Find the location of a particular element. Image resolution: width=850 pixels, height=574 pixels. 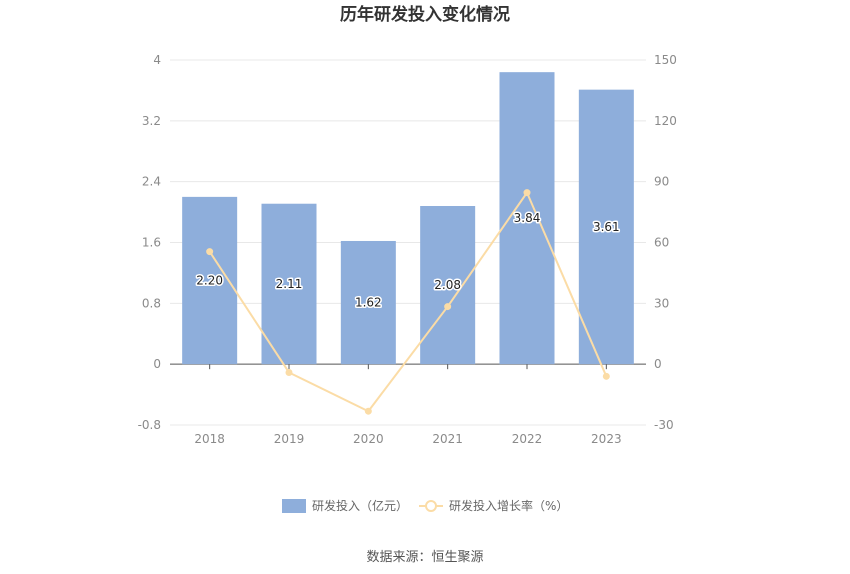

legend: 研发投入（亿元） 研发投入增长率（%） is located at coordinates (425, 505).